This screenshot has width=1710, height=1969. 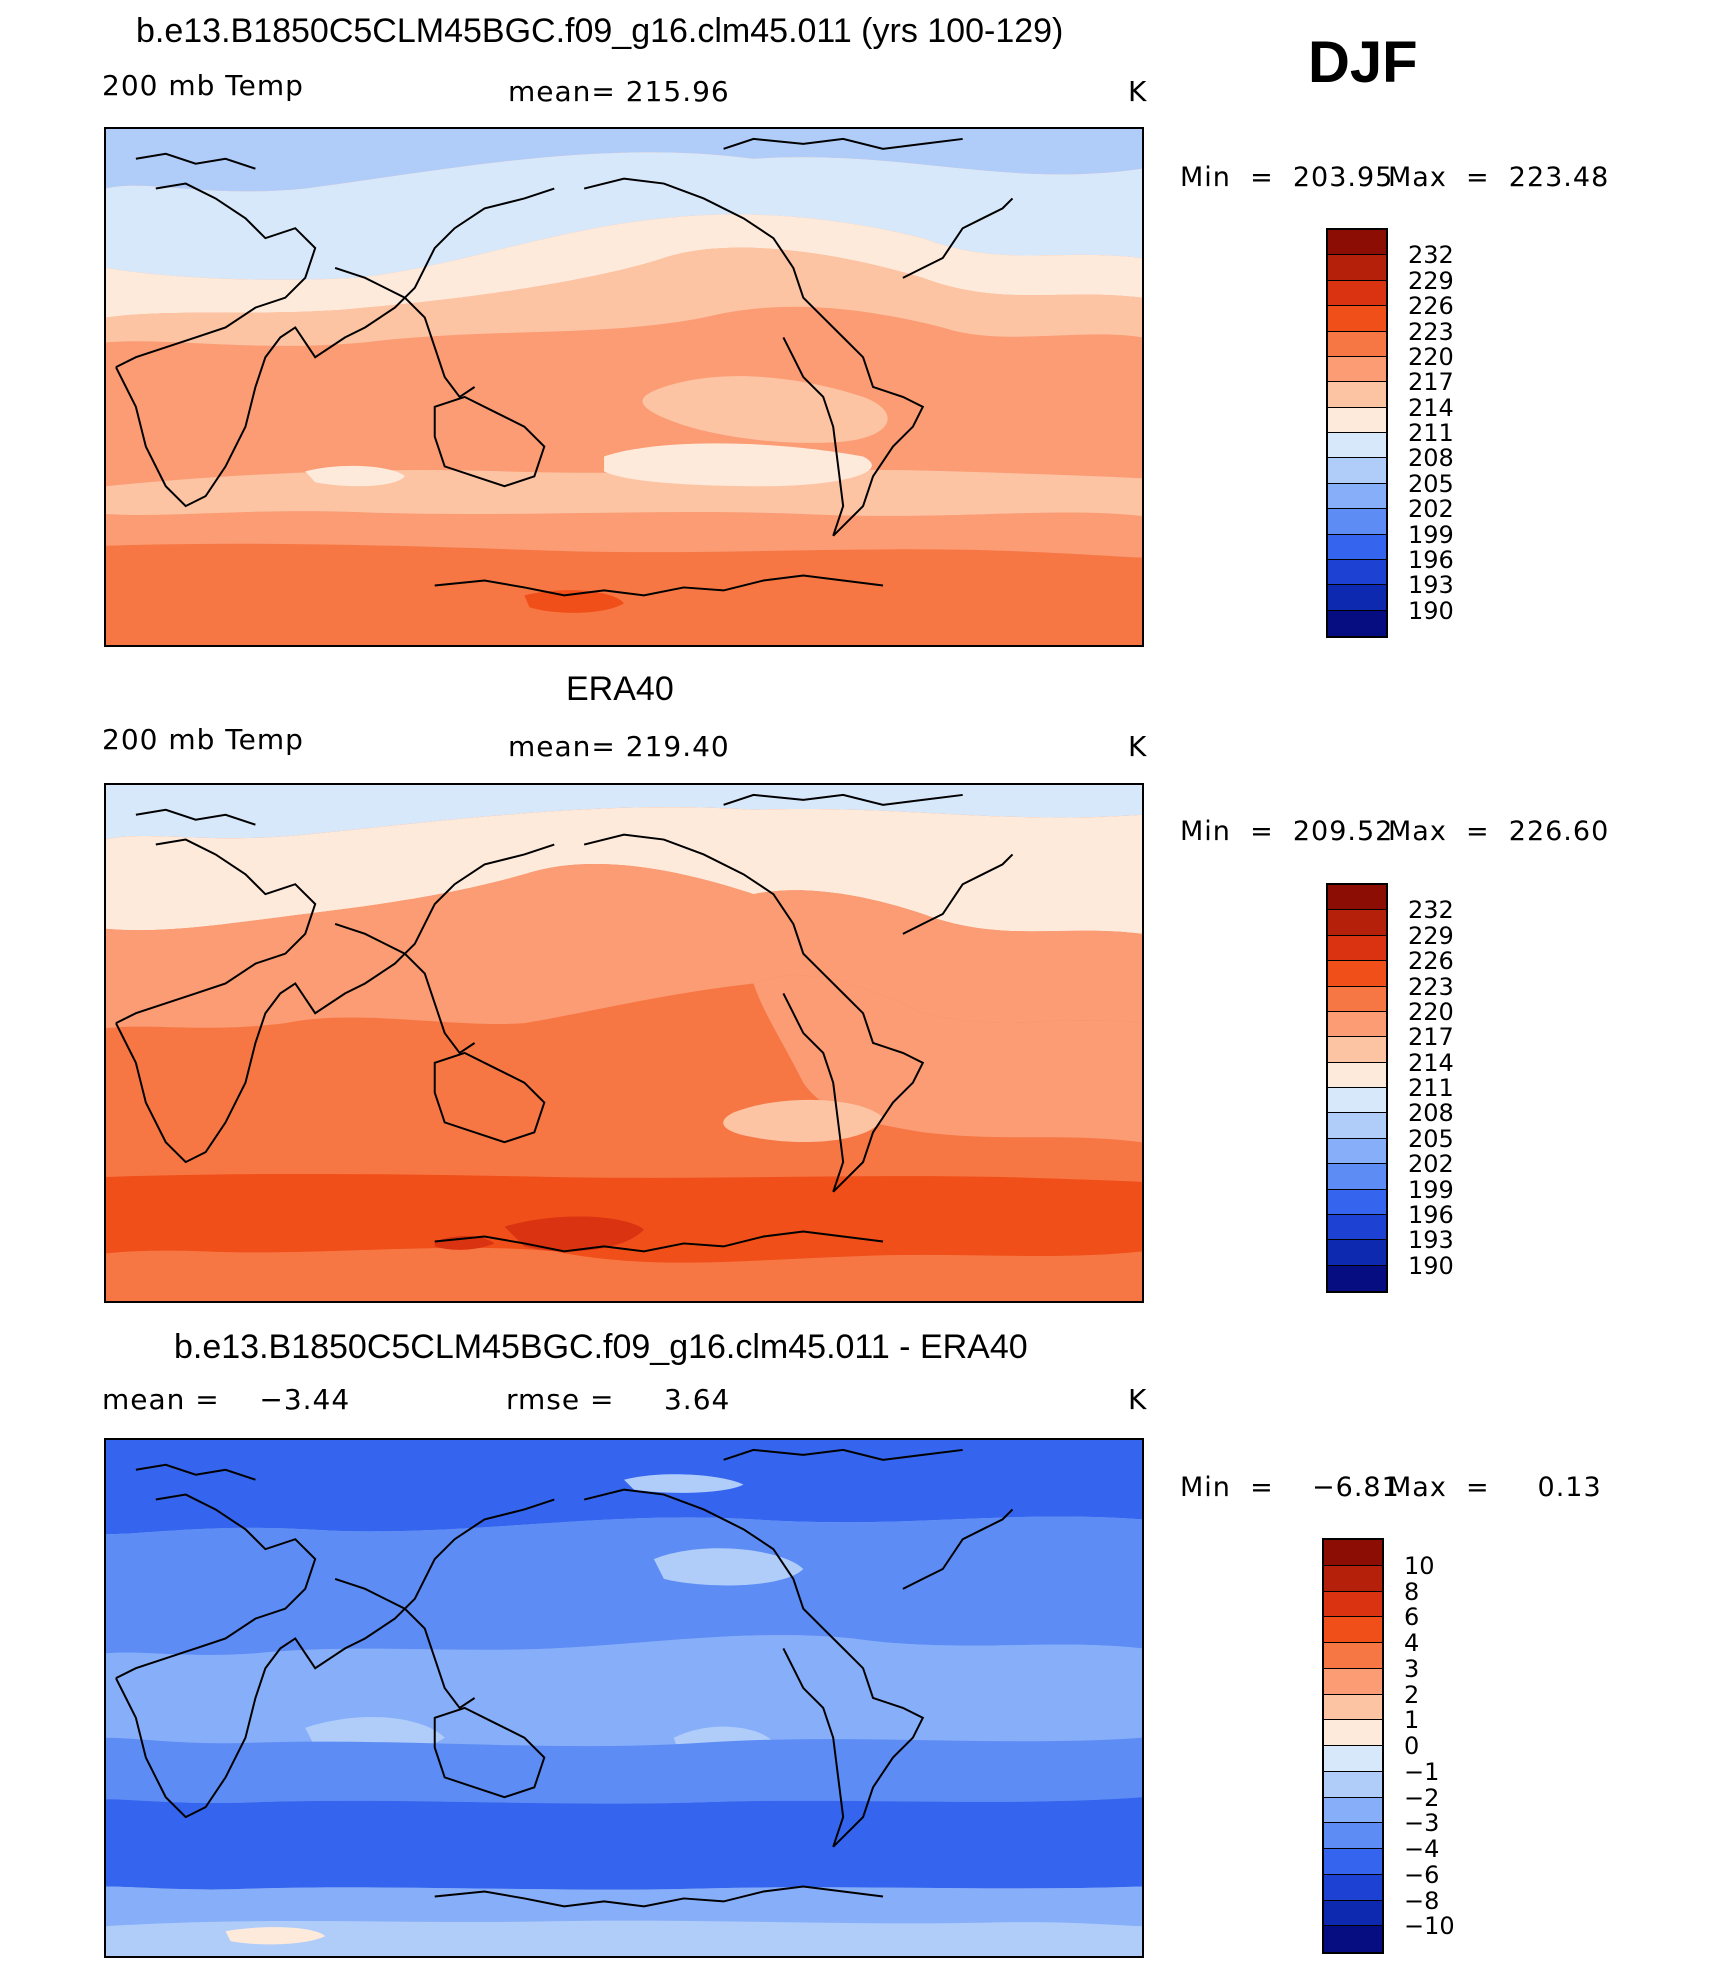 I want to click on panel2-colorbar, so click(x=1357, y=1088).